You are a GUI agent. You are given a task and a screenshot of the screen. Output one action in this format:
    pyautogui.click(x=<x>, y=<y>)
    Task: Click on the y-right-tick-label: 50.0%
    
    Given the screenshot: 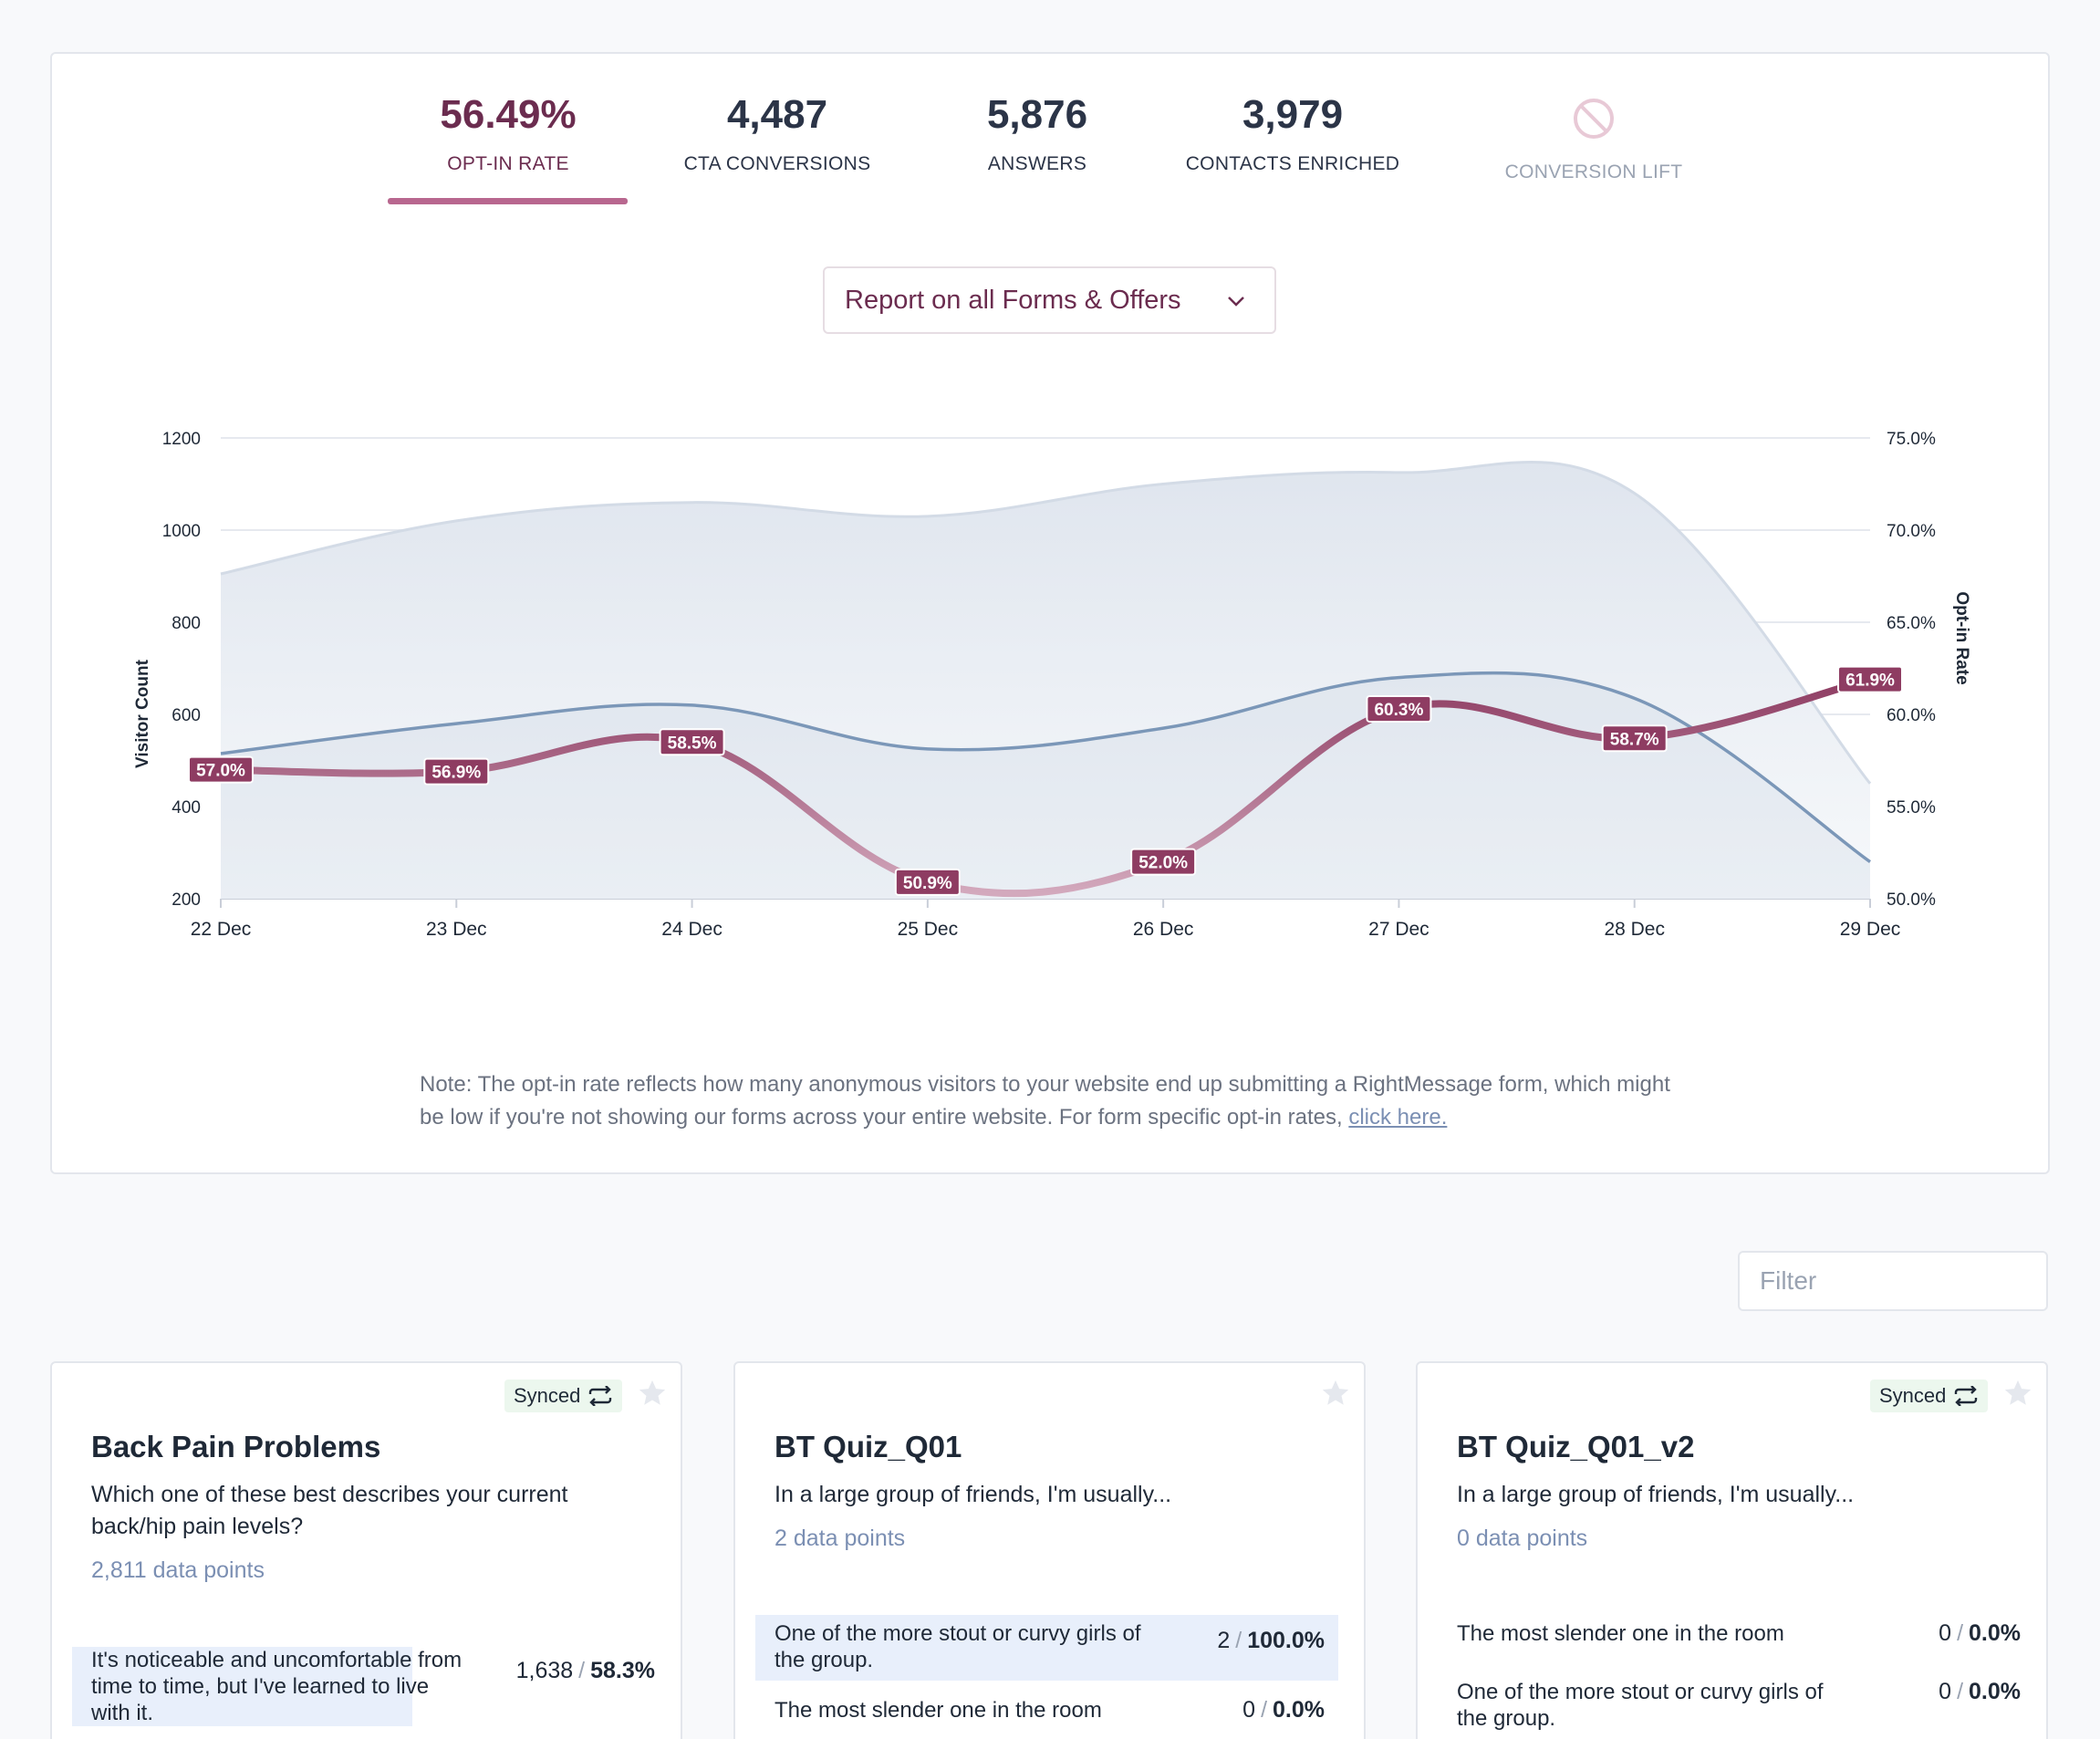 What is the action you would take?
    pyautogui.click(x=1911, y=900)
    